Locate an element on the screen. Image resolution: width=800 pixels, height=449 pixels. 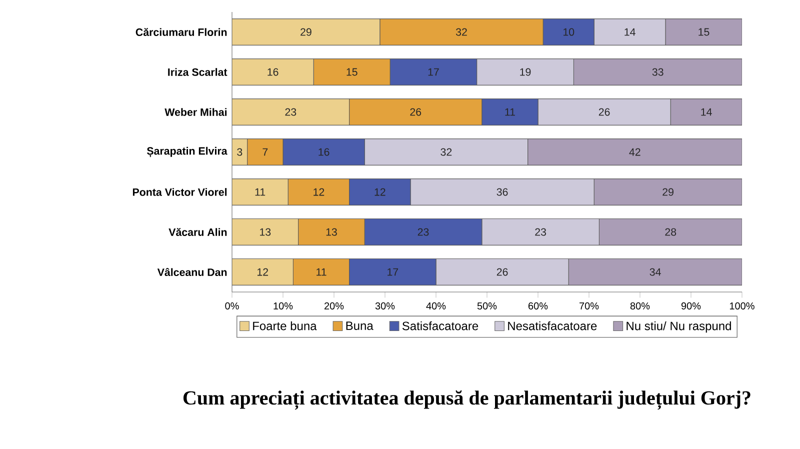
y-tick-label: Iriza Scarlat is located at coordinates (198, 72).